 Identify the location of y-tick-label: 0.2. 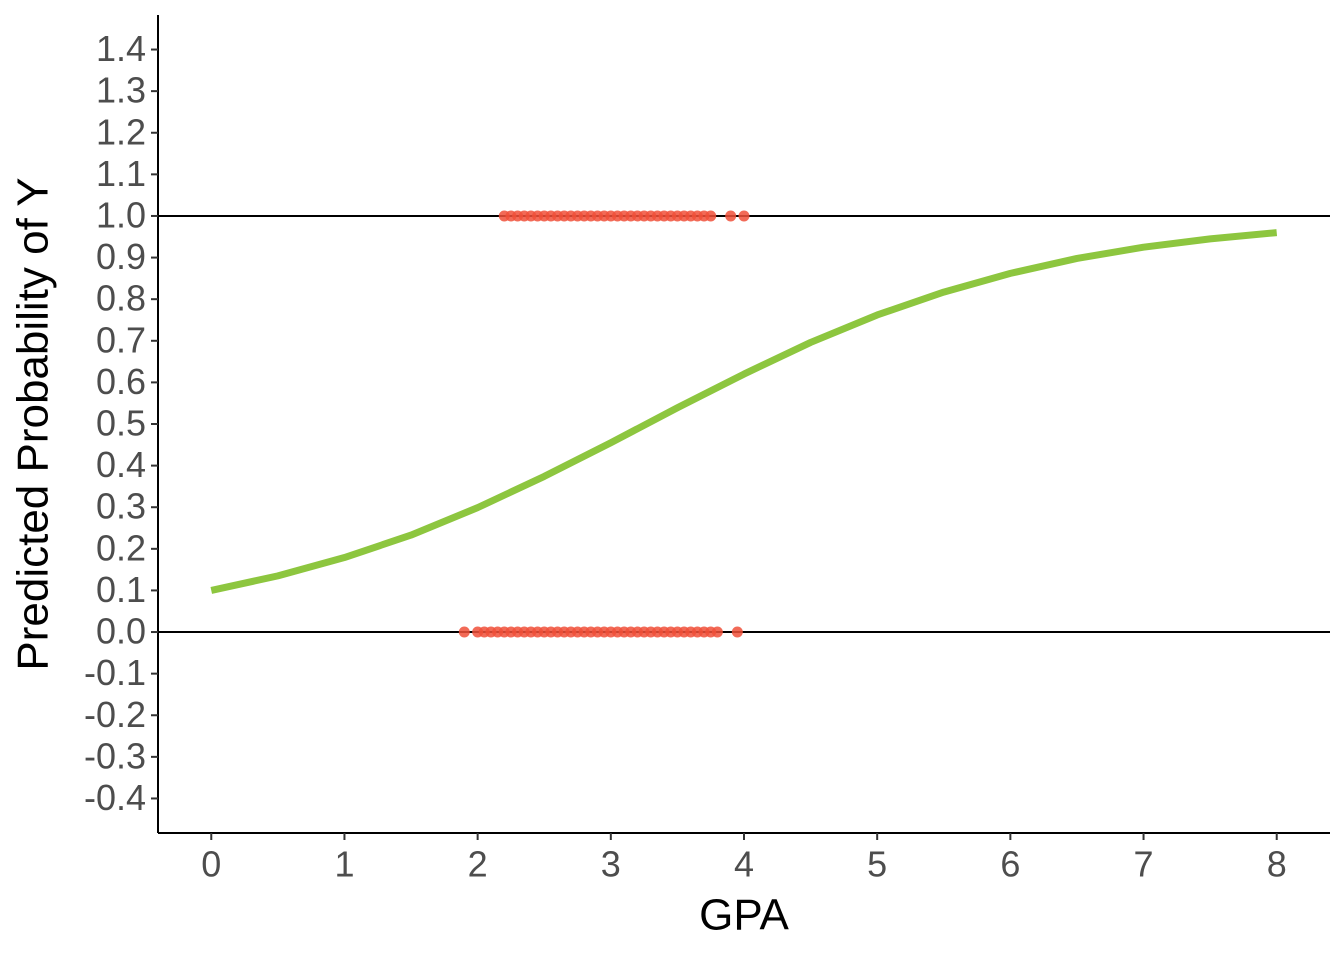
(121, 547).